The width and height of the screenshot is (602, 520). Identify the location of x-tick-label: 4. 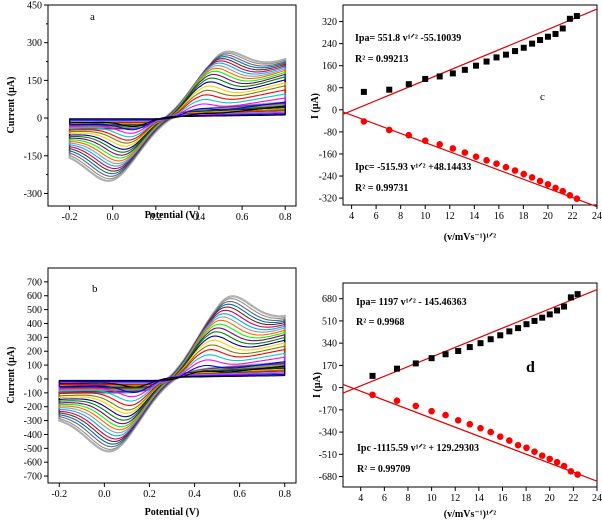
(351, 216).